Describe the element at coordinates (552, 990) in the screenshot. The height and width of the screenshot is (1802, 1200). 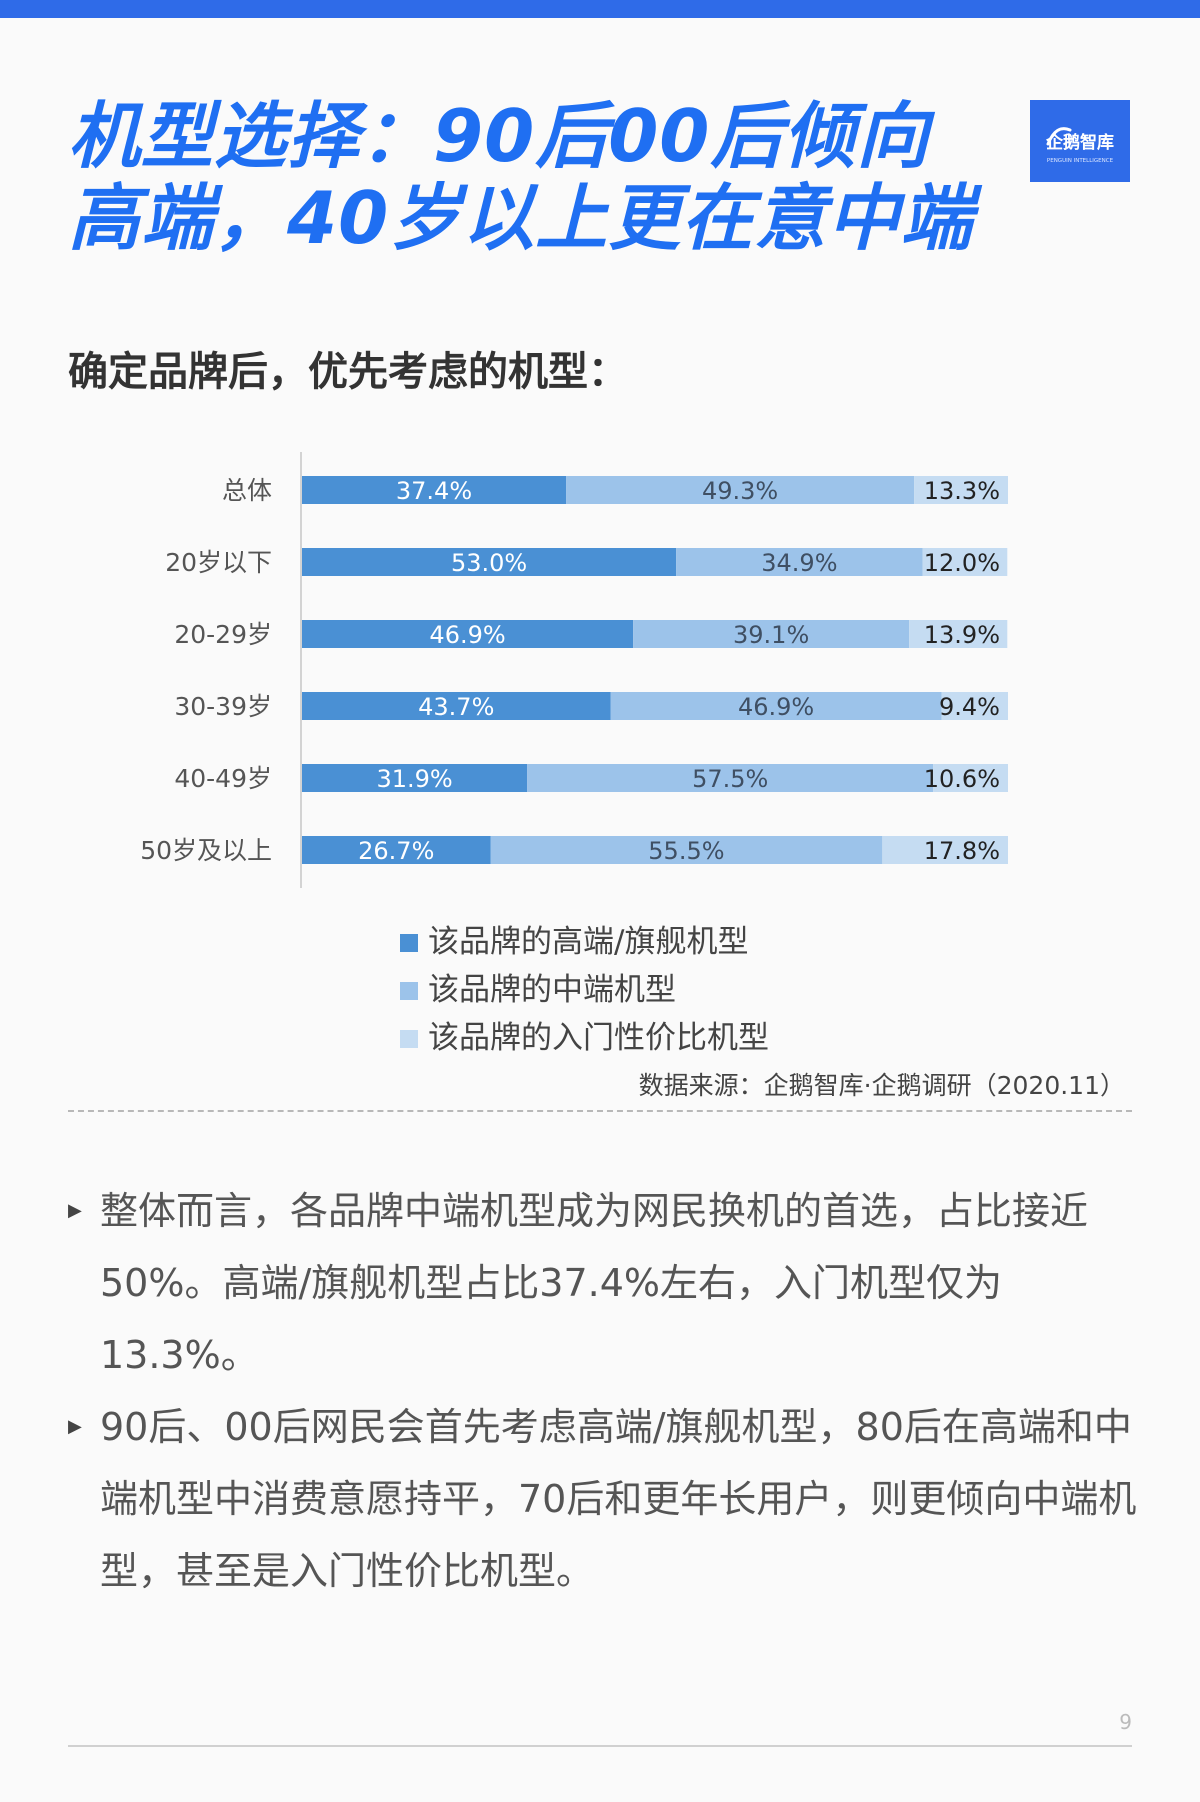
I see `legend-label-mid-range: 该品牌的中端机型` at that location.